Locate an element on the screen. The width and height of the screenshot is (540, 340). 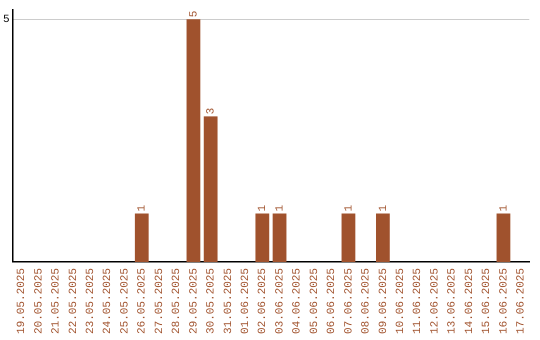
x-tick-label: 03.06.2025 is located at coordinates (280, 301).